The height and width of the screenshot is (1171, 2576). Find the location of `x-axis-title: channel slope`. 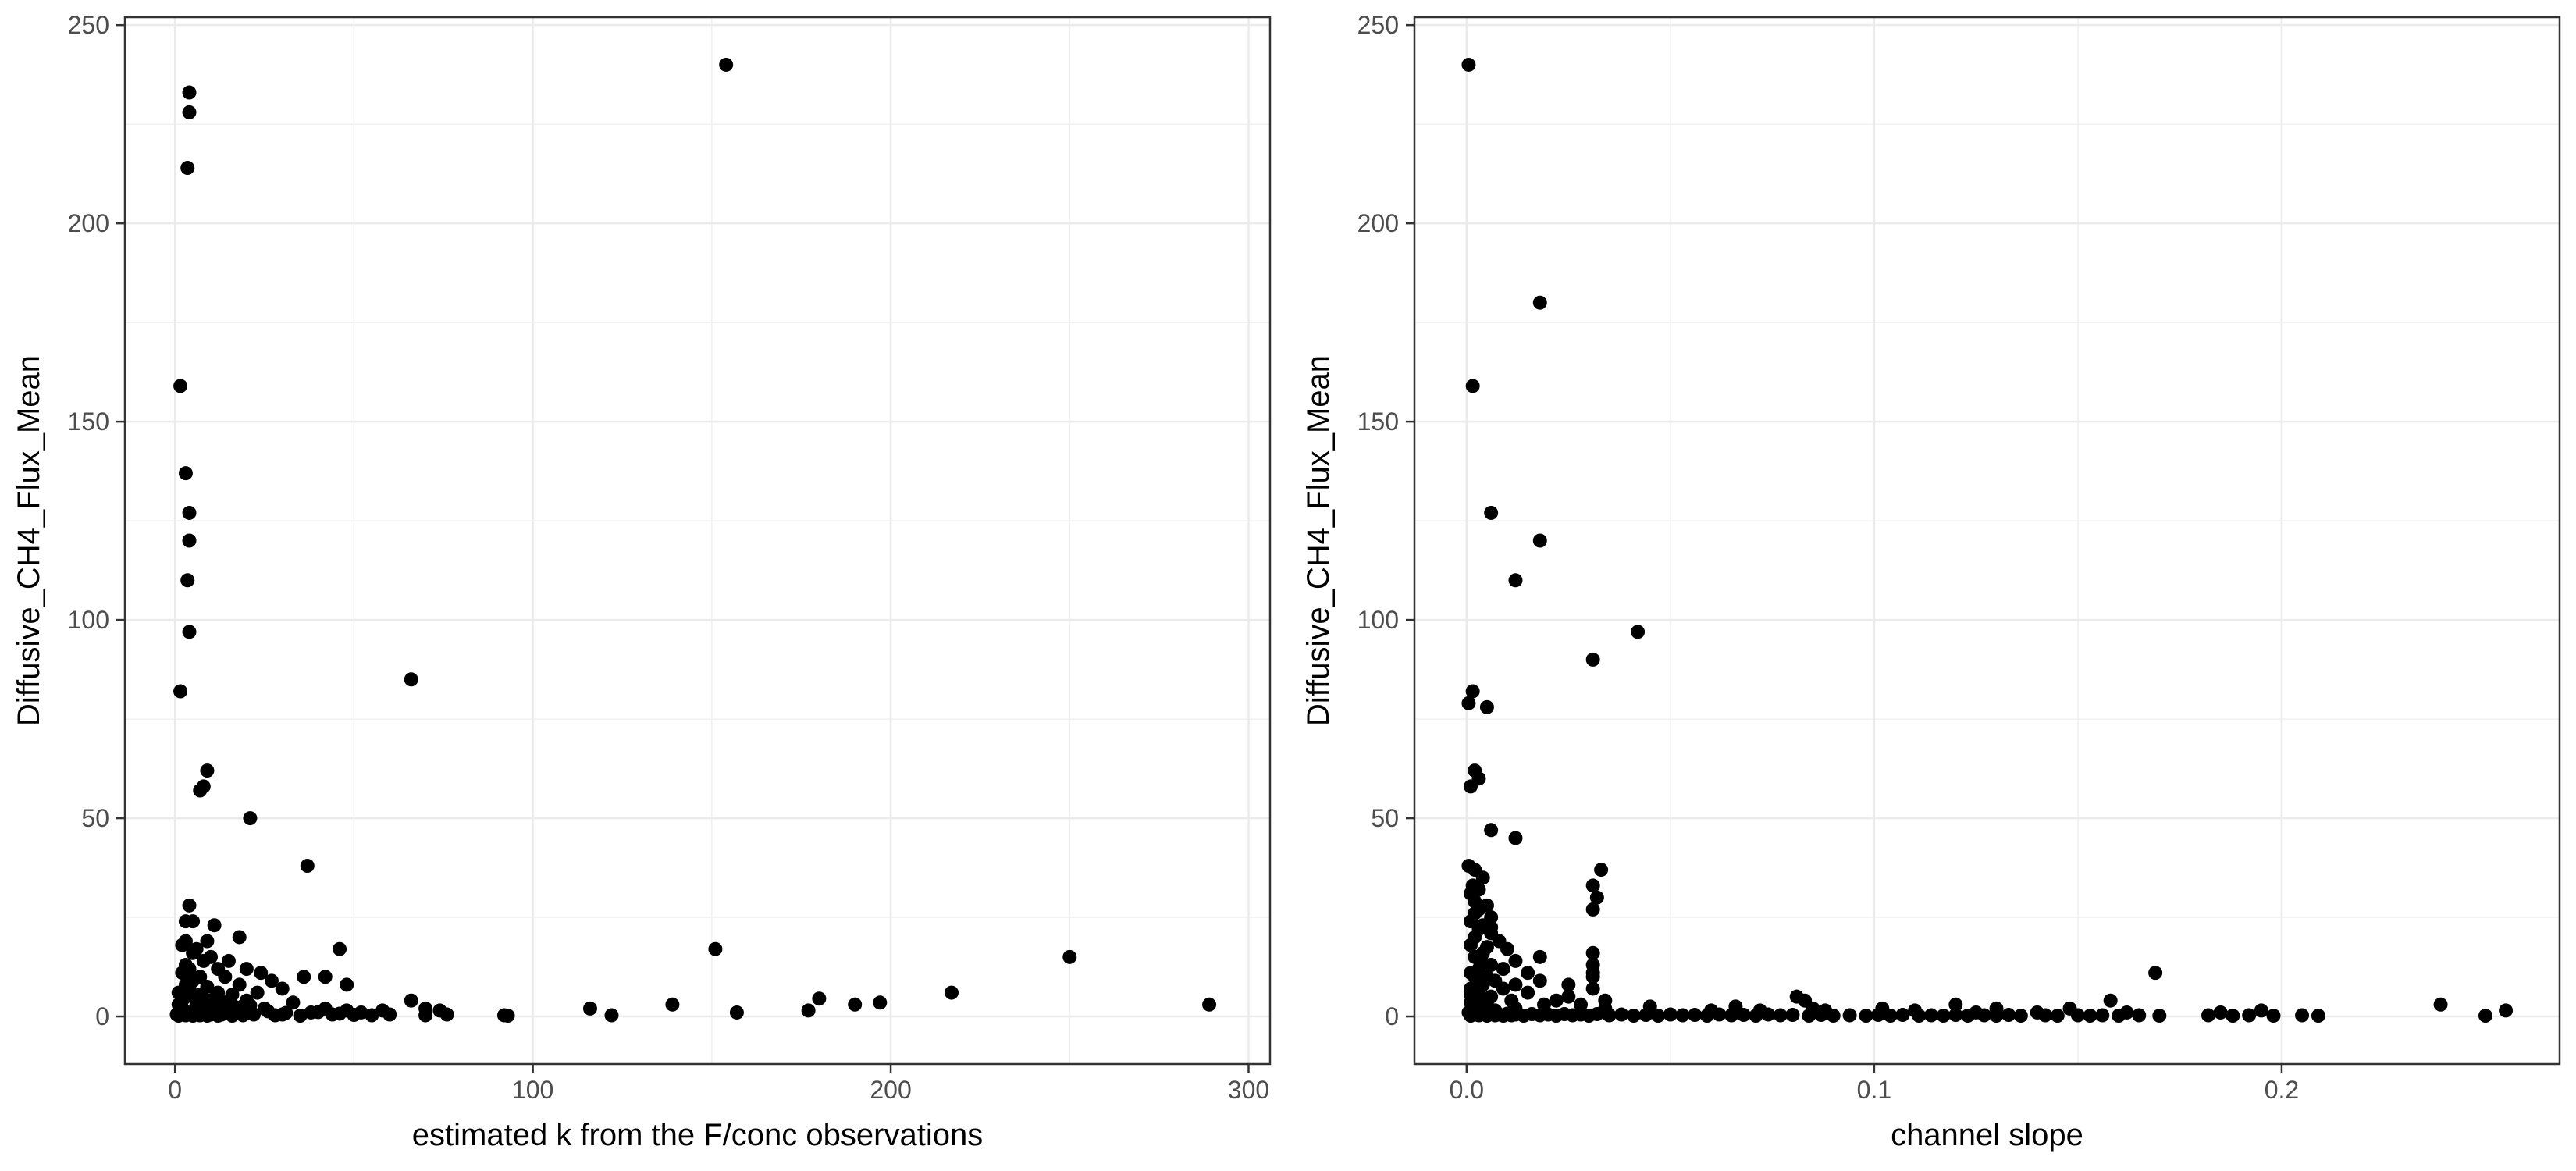

x-axis-title: channel slope is located at coordinates (1987, 1135).